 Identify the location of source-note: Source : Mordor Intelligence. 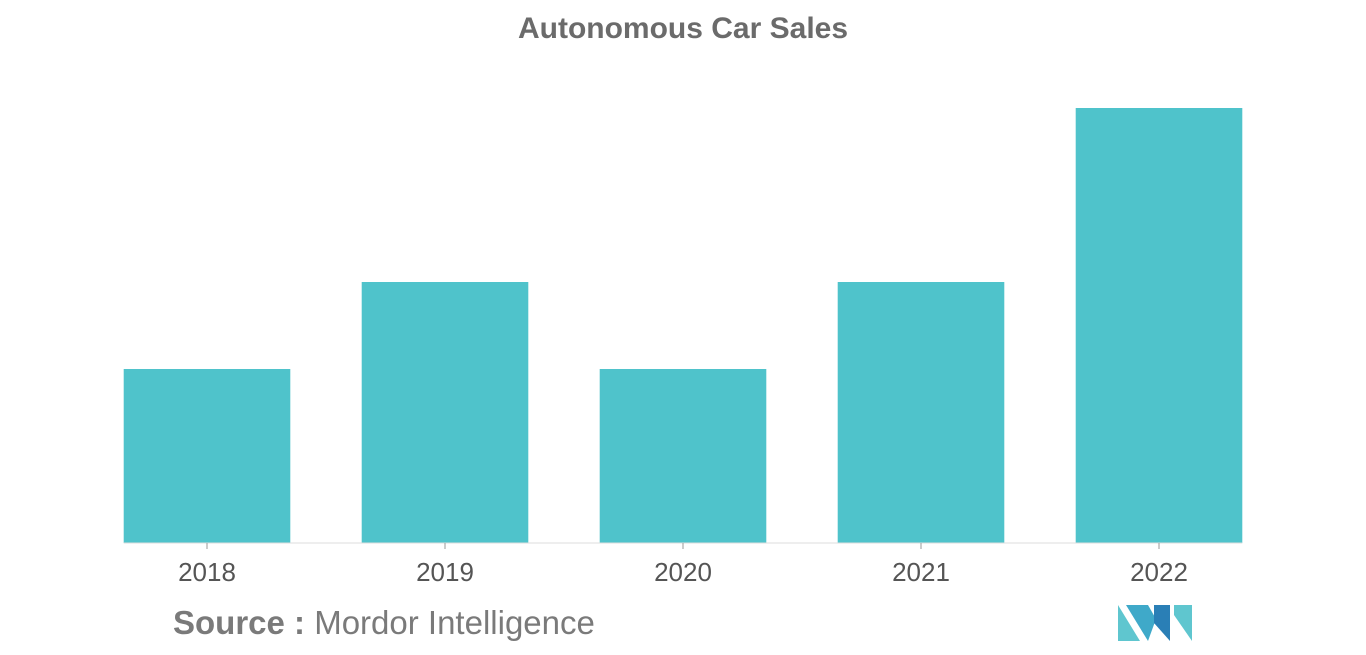
(384, 623).